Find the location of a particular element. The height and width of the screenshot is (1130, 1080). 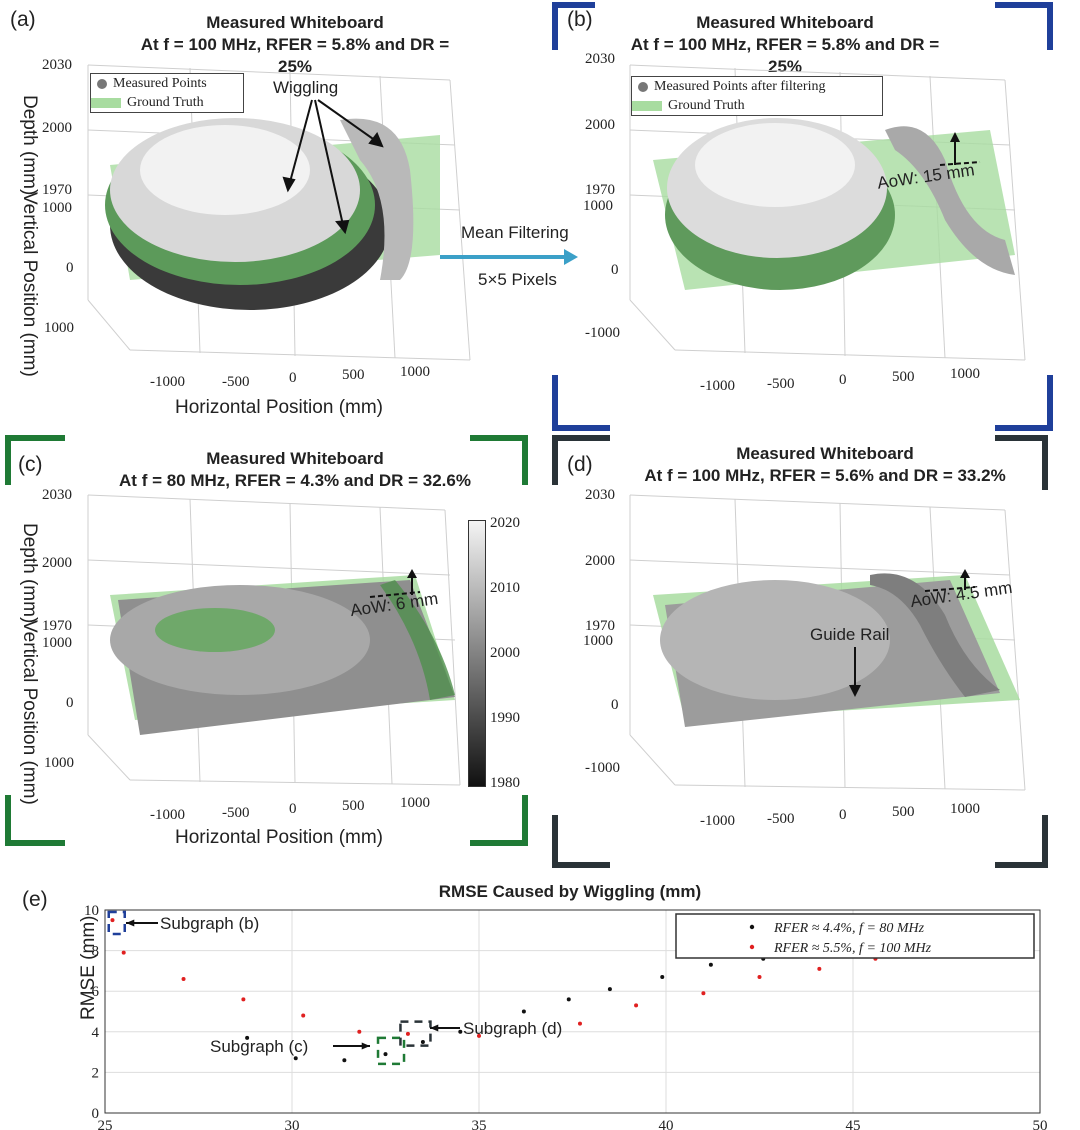

x-tick-label: 50 is located at coordinates (1040, 1124).